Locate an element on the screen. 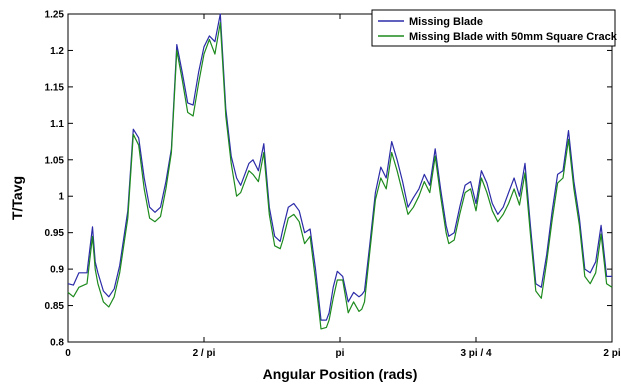  x-tick-label: pi is located at coordinates (340, 353).